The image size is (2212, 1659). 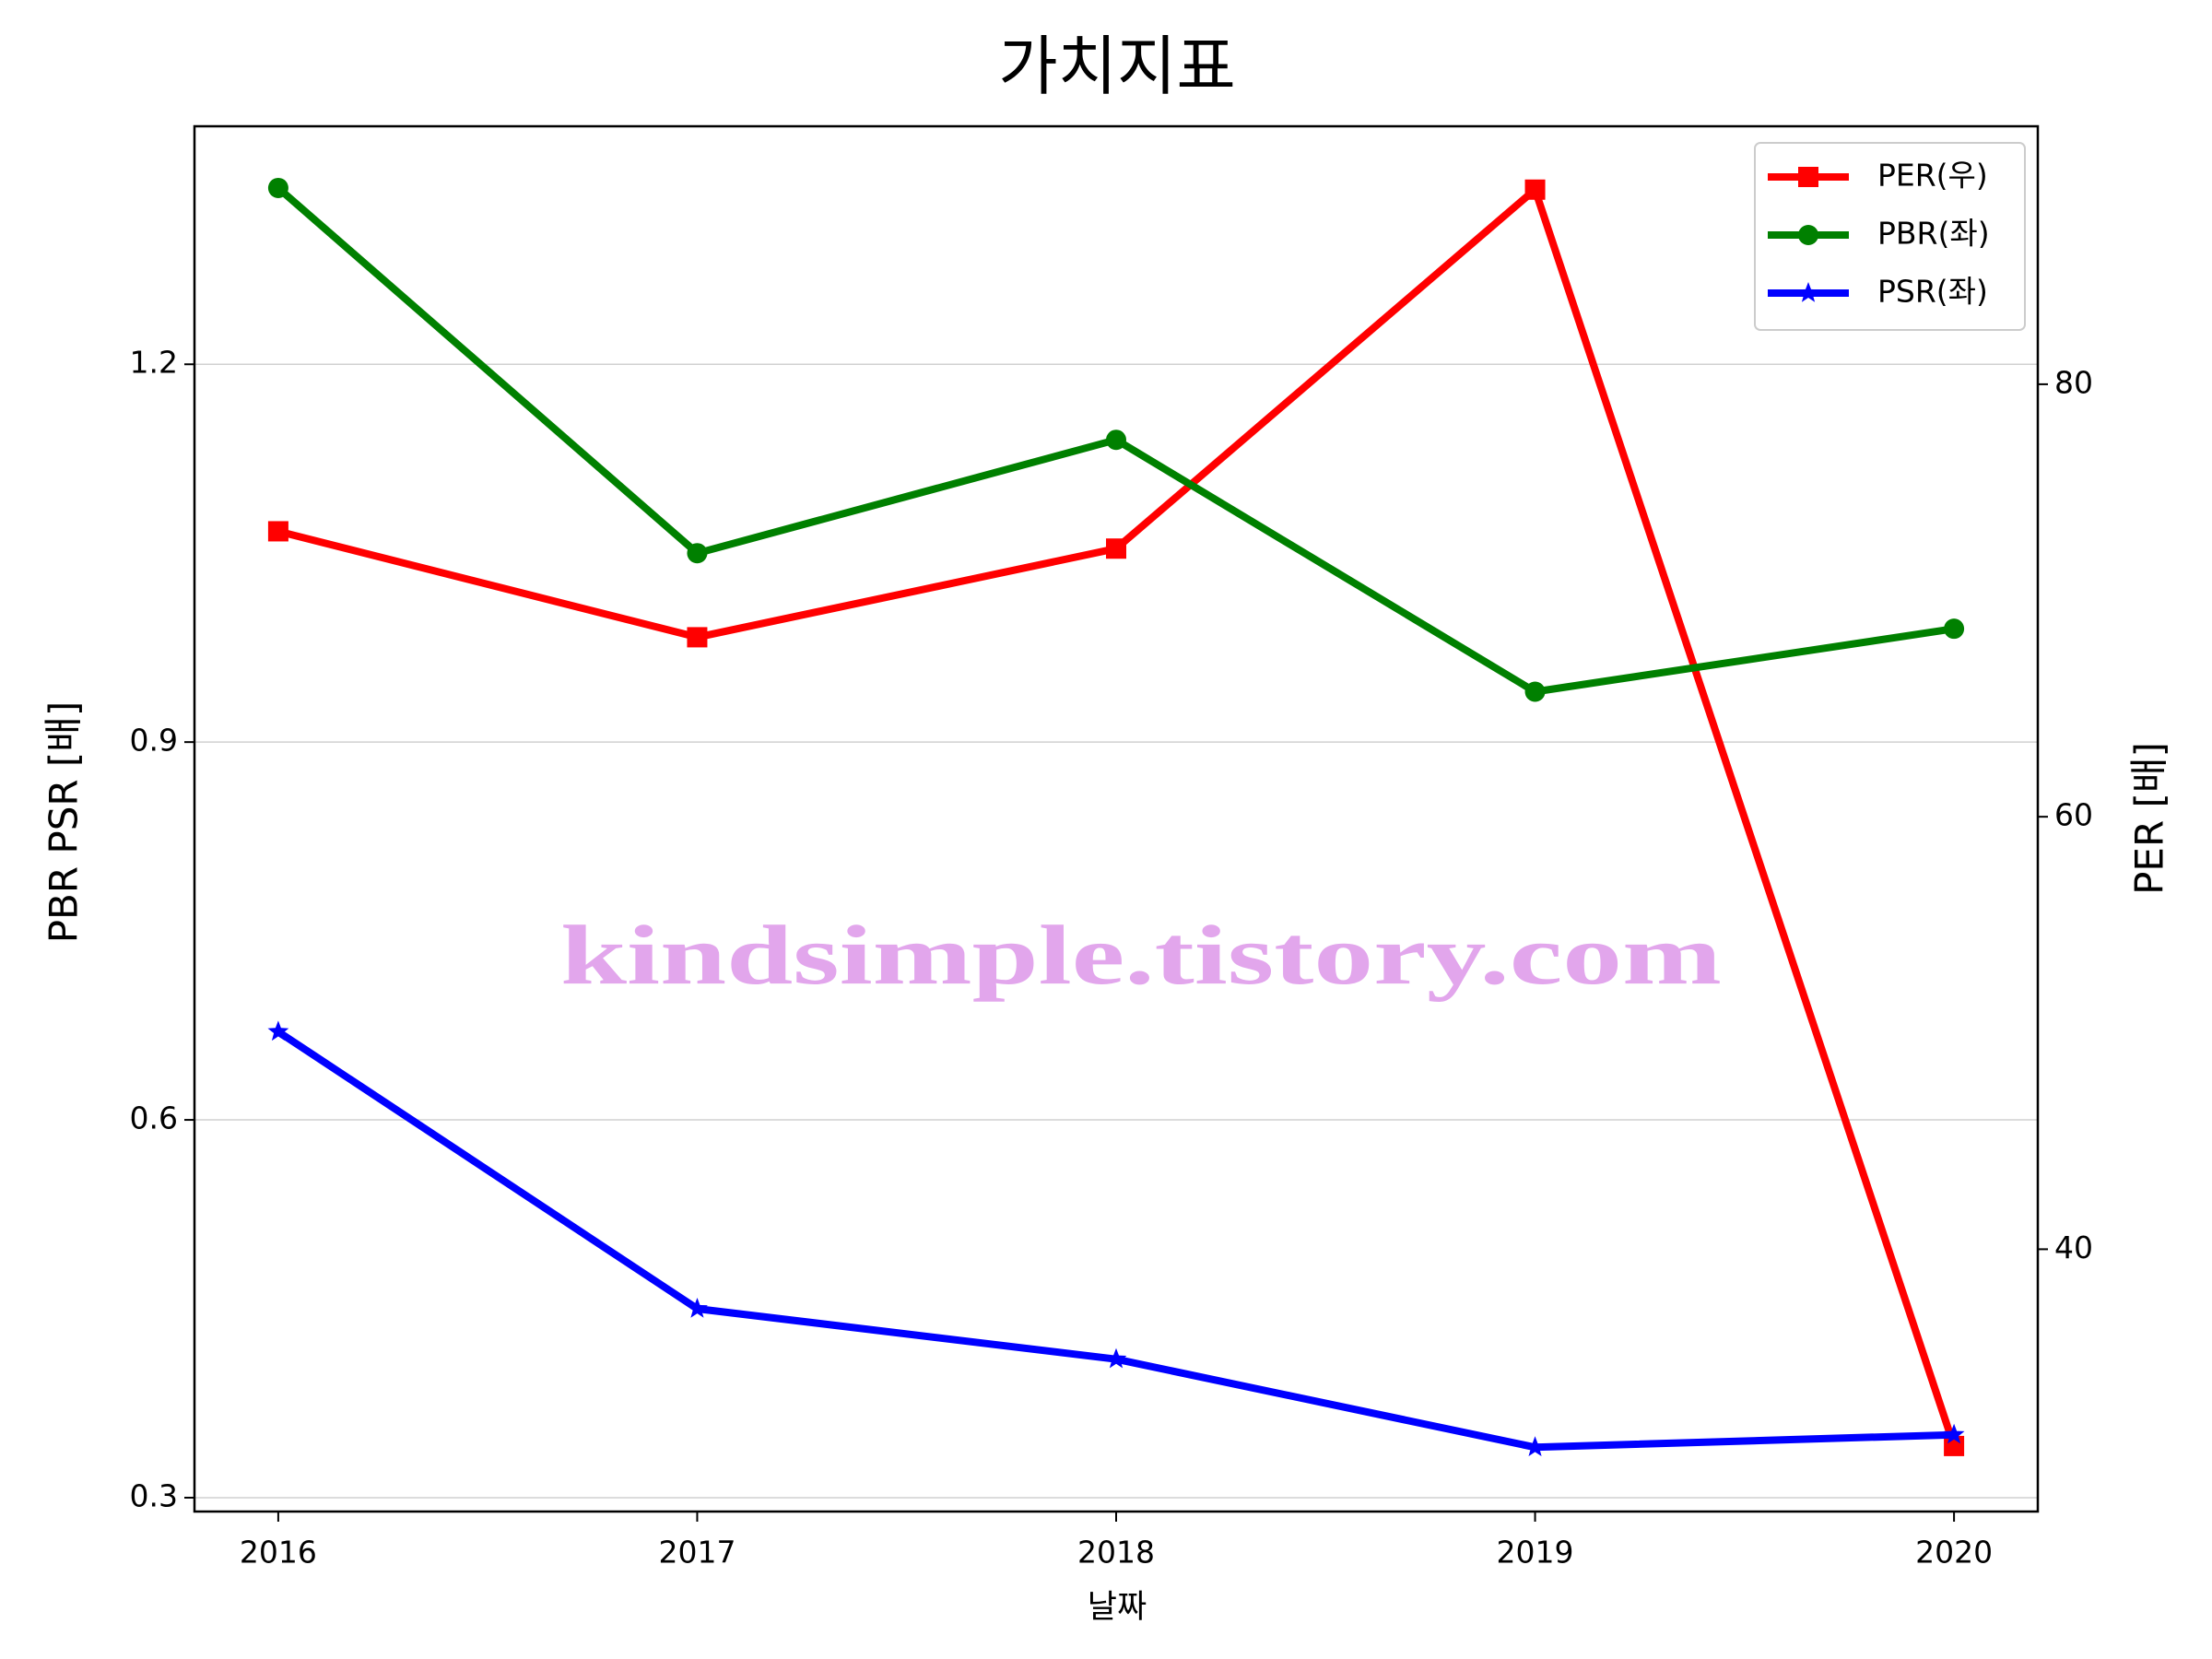 I want to click on chart-title: 가치지표, so click(x=1117, y=66).